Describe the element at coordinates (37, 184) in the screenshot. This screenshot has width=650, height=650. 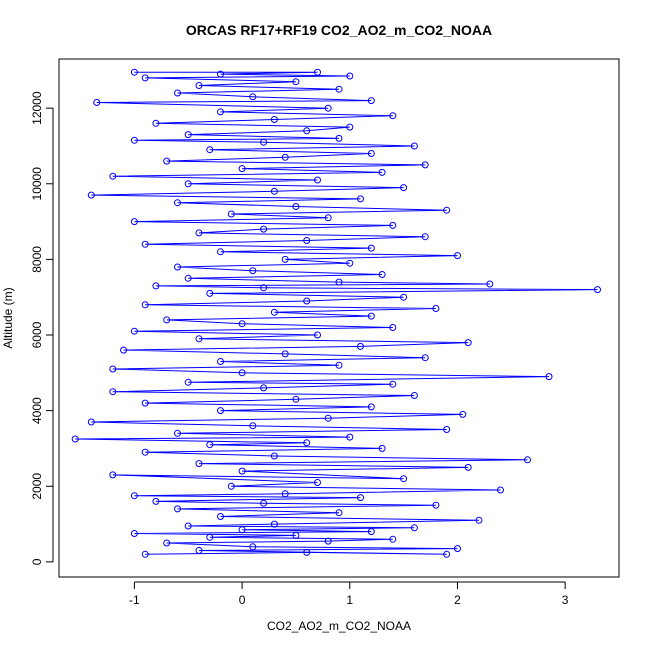
I see `y-tick-label: 10000` at that location.